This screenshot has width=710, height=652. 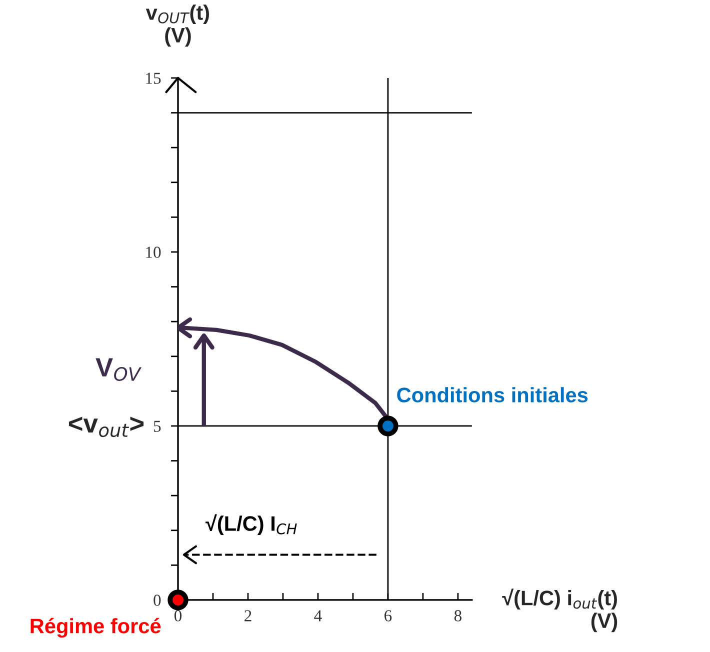 I want to click on annotation: V$_{OV}$, so click(x=119, y=369).